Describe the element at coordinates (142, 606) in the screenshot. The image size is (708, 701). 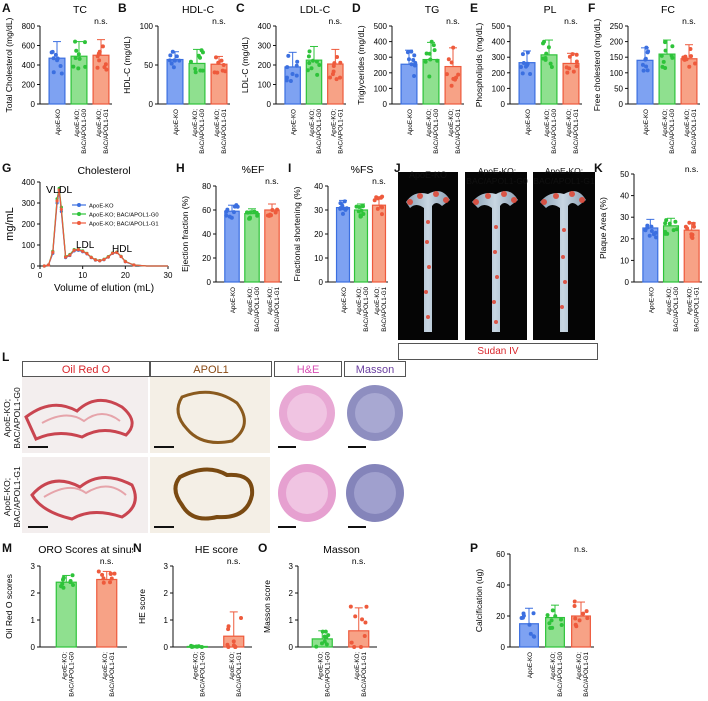
I see `y-axis-label: HE score` at that location.